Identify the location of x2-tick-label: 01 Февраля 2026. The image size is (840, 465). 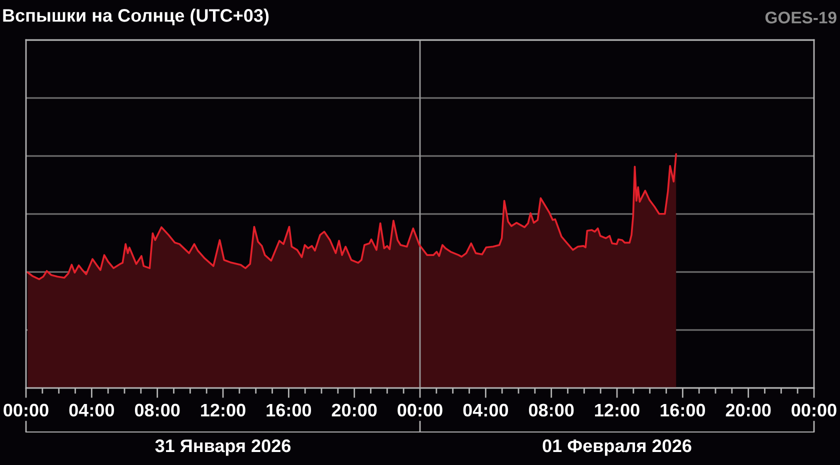
(617, 447).